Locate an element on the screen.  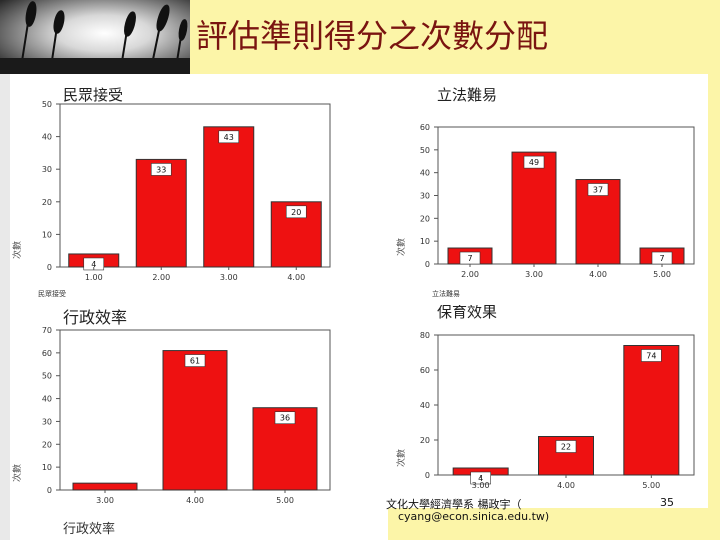
left-edge is located at coordinates (5, 307).